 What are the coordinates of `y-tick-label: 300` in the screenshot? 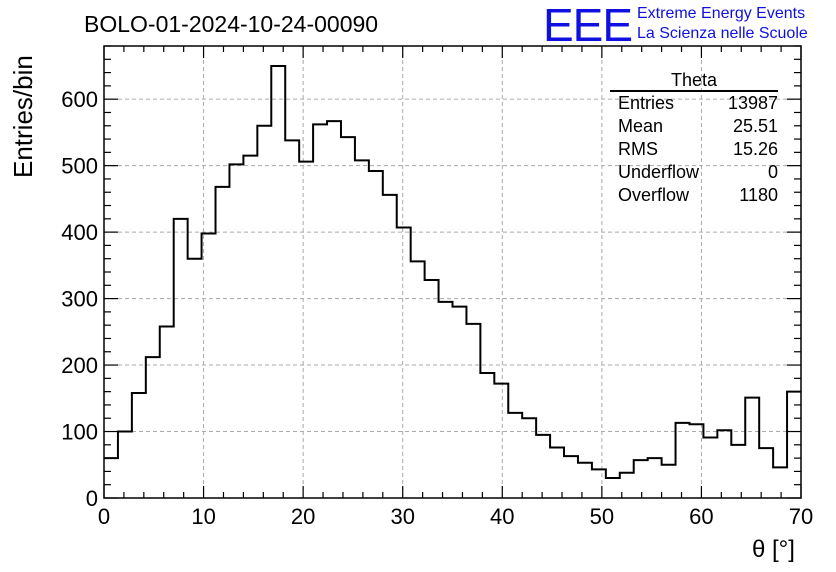 It's located at (79, 299).